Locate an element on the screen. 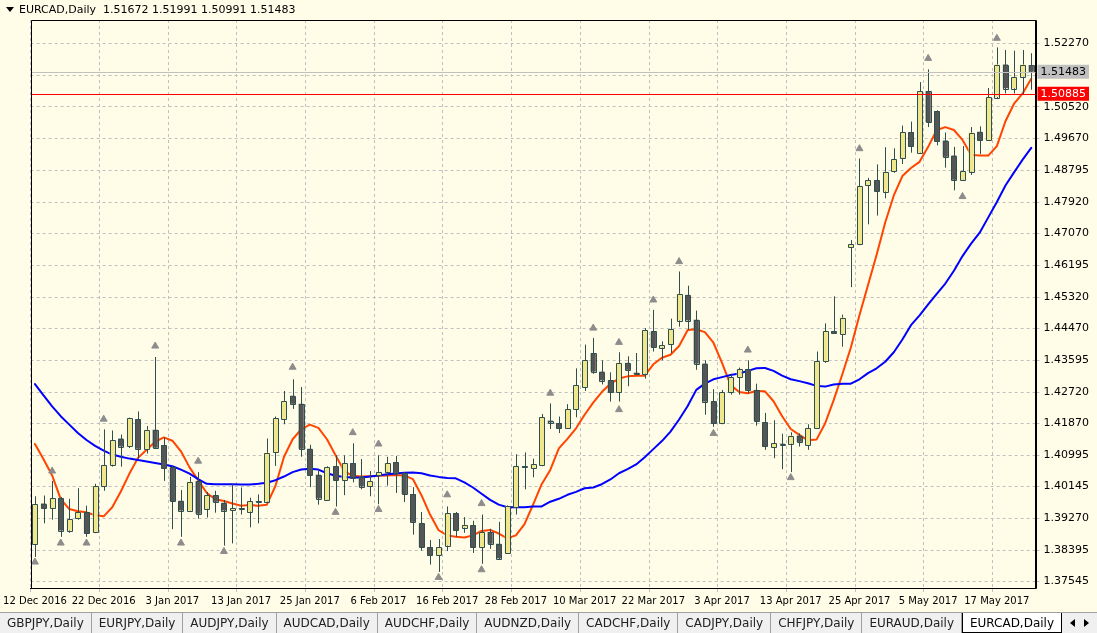  text: AUDJPY,Daily is located at coordinates (230, 623).